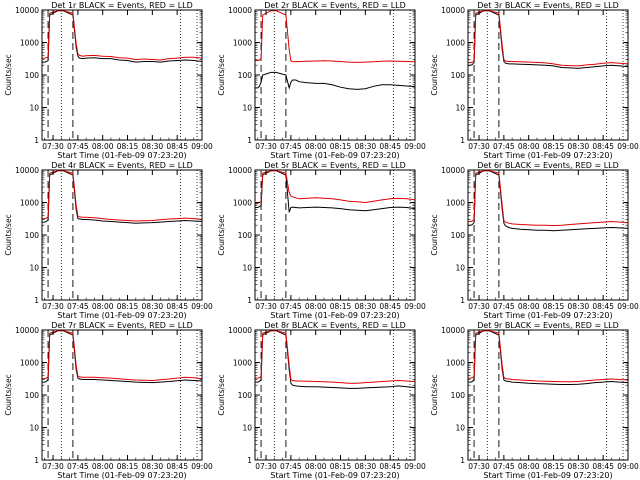 The height and width of the screenshot is (480, 640). What do you see at coordinates (122, 5) in the screenshot?
I see `panel-title: Det 1r BLACK = Events, RED = LLD` at bounding box center [122, 5].